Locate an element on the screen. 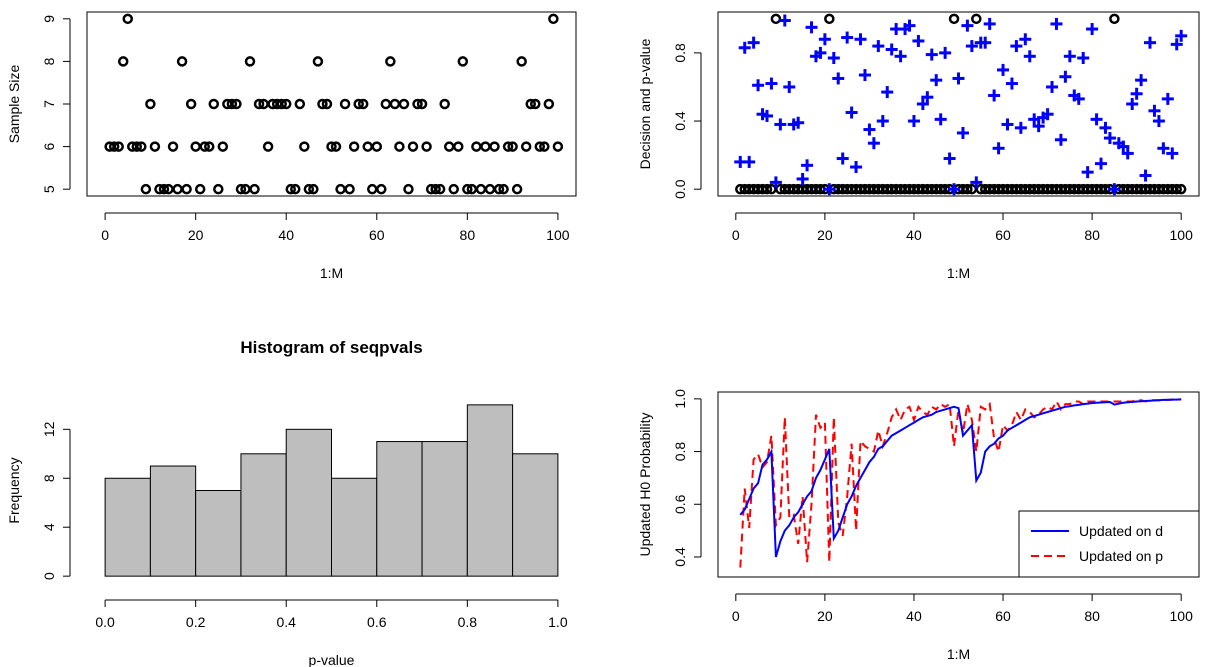 This screenshot has width=1207, height=667. x-axis-label: p-value is located at coordinates (332, 659).